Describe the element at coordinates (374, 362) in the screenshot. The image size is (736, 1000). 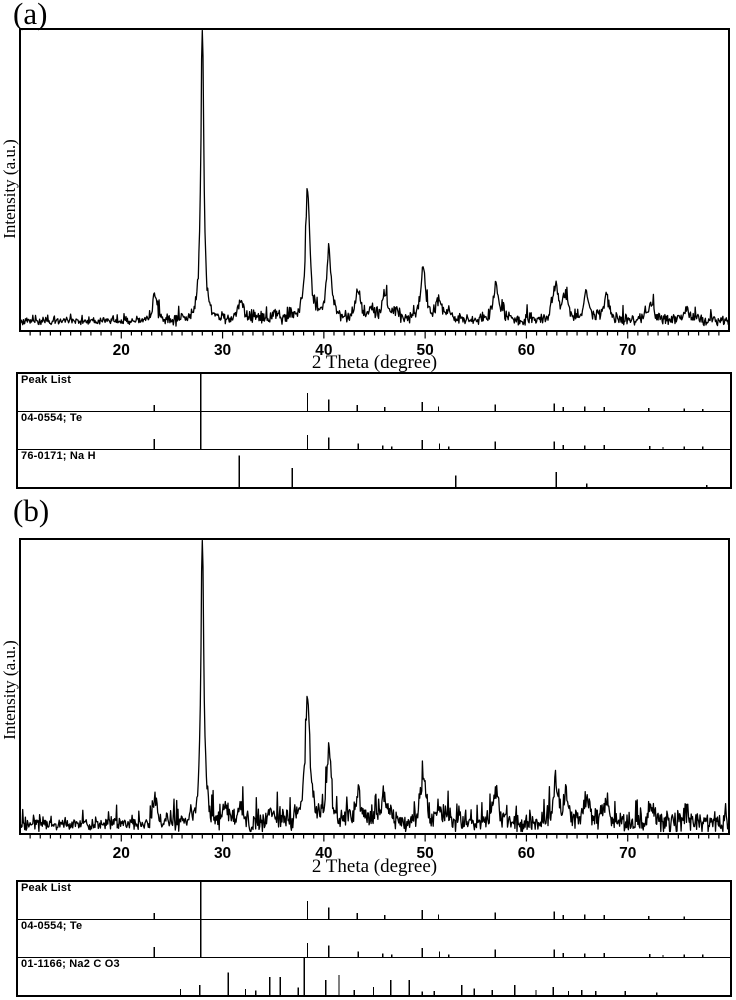
I see `x-axis-title-a: 2 Theta (degree)` at that location.